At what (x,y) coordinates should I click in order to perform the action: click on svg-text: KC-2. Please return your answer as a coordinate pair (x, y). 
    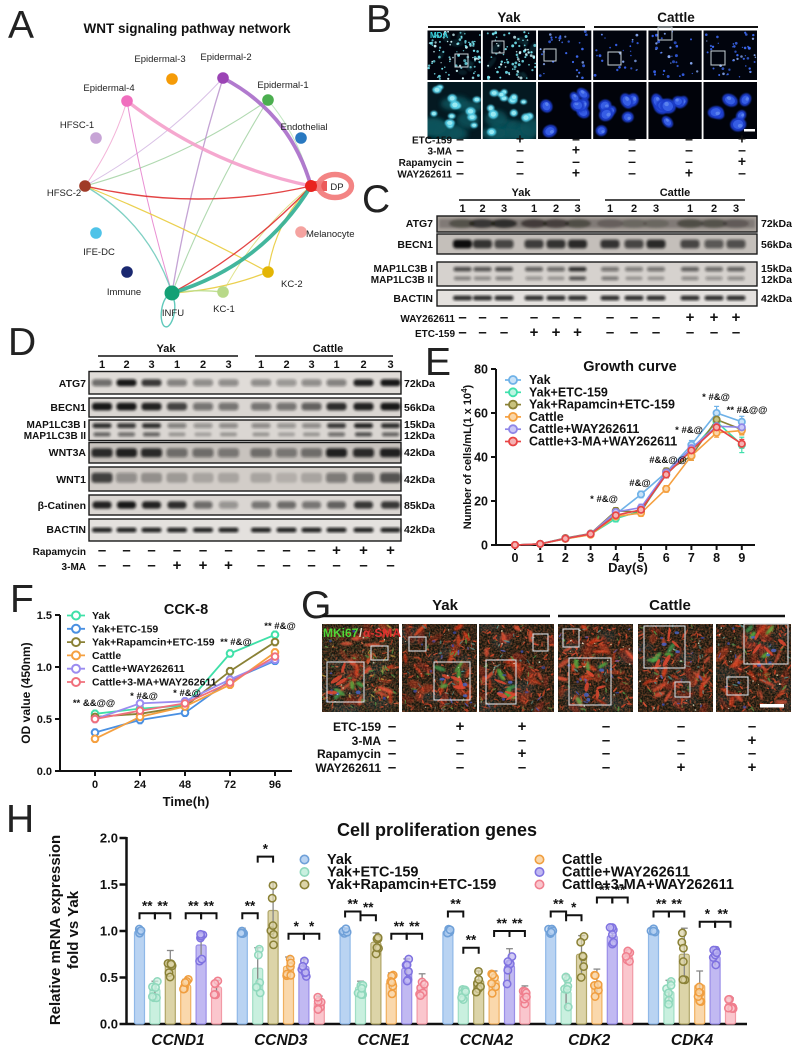
    Looking at the image, I should click on (292, 284).